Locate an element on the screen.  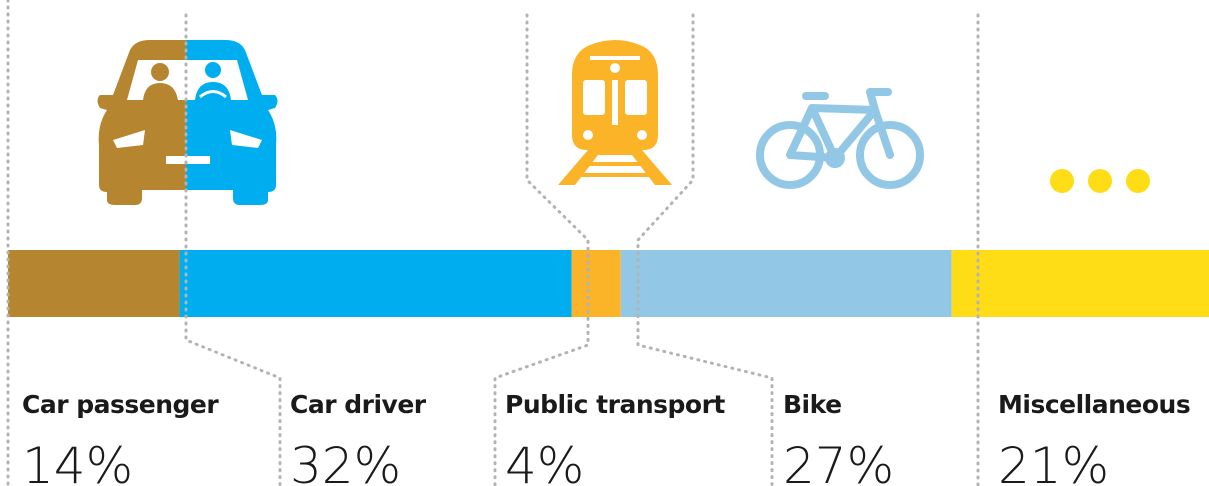
car-icon is located at coordinates (187, 122).